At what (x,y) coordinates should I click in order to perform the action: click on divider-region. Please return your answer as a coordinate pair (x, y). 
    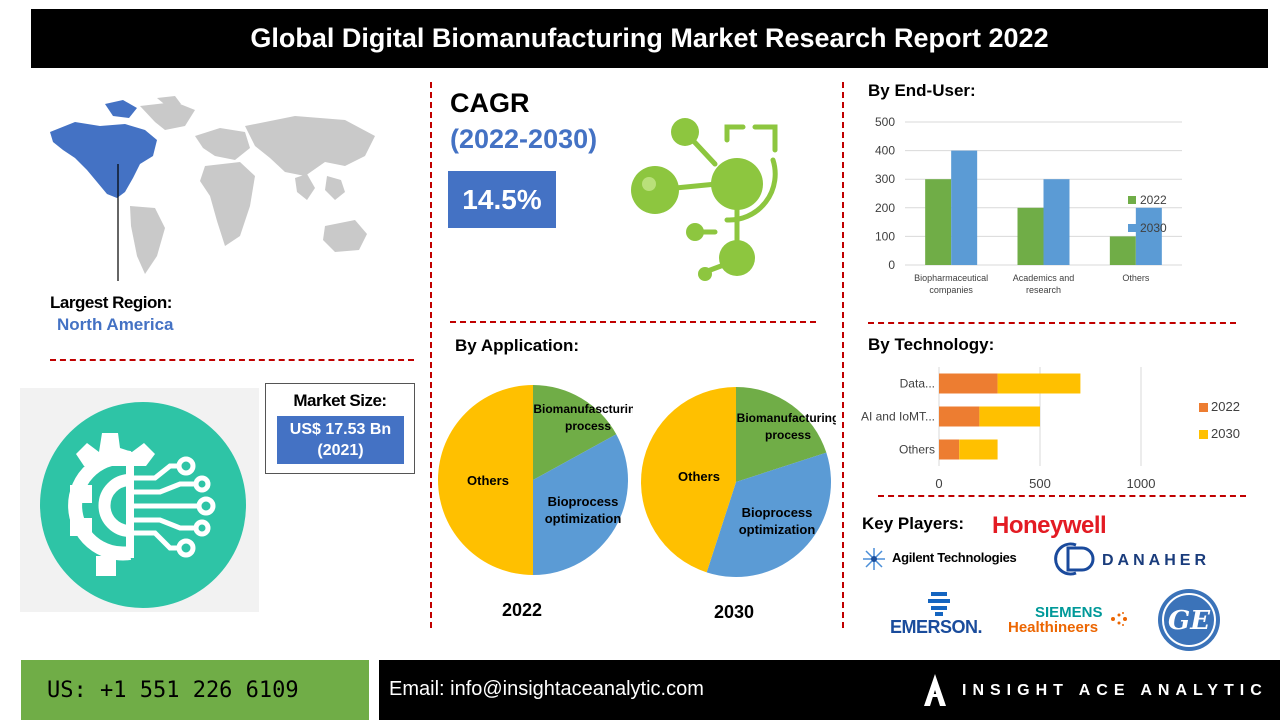
    Looking at the image, I should click on (232, 360).